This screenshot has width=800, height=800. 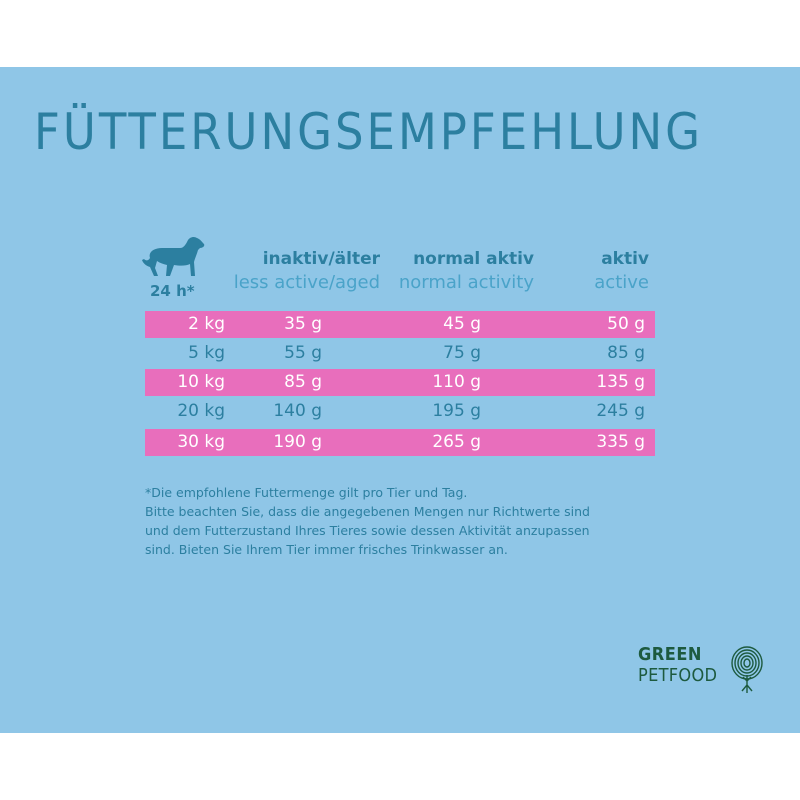 I want to click on column-header-inactive: inaktiv/älter less active/aged, so click(x=307, y=272).